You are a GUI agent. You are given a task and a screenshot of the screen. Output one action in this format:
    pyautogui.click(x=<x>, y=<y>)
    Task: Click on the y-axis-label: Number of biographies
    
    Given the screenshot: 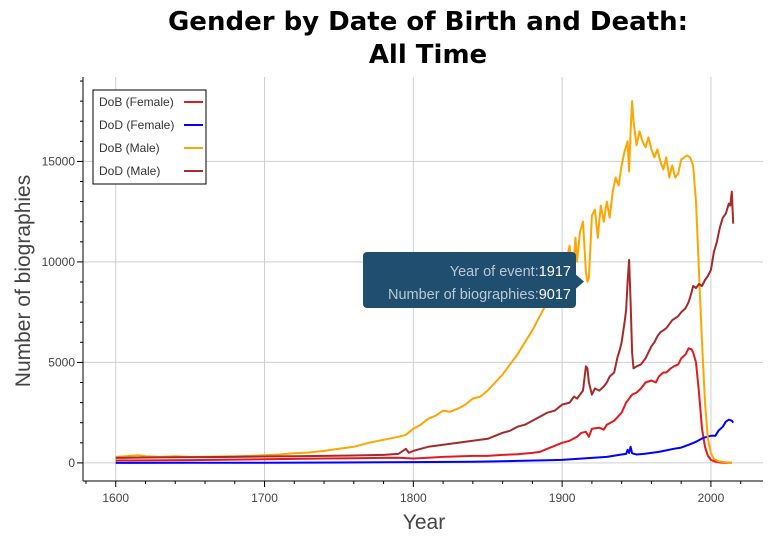 What is the action you would take?
    pyautogui.click(x=23, y=281)
    